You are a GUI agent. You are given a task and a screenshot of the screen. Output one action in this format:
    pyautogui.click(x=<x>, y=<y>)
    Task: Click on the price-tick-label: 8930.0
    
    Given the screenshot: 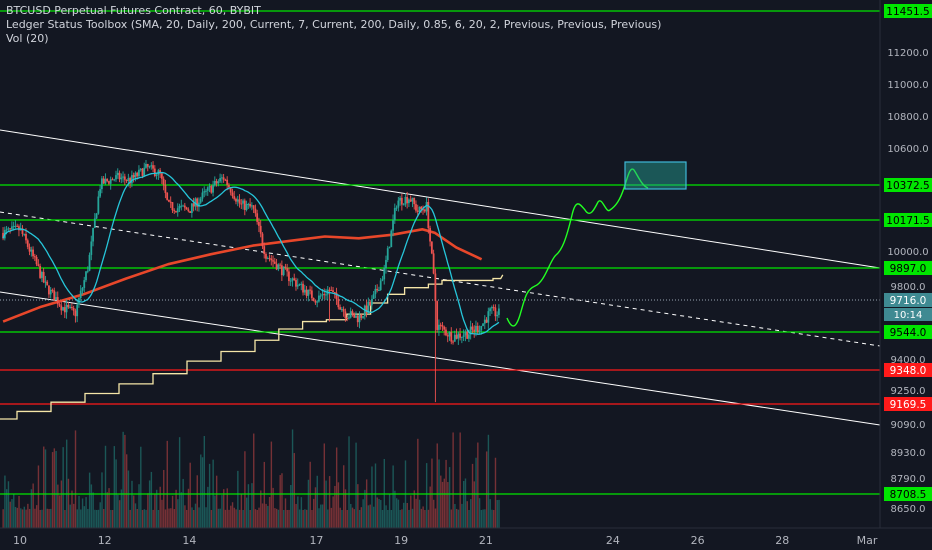 What is the action you would take?
    pyautogui.click(x=908, y=453)
    